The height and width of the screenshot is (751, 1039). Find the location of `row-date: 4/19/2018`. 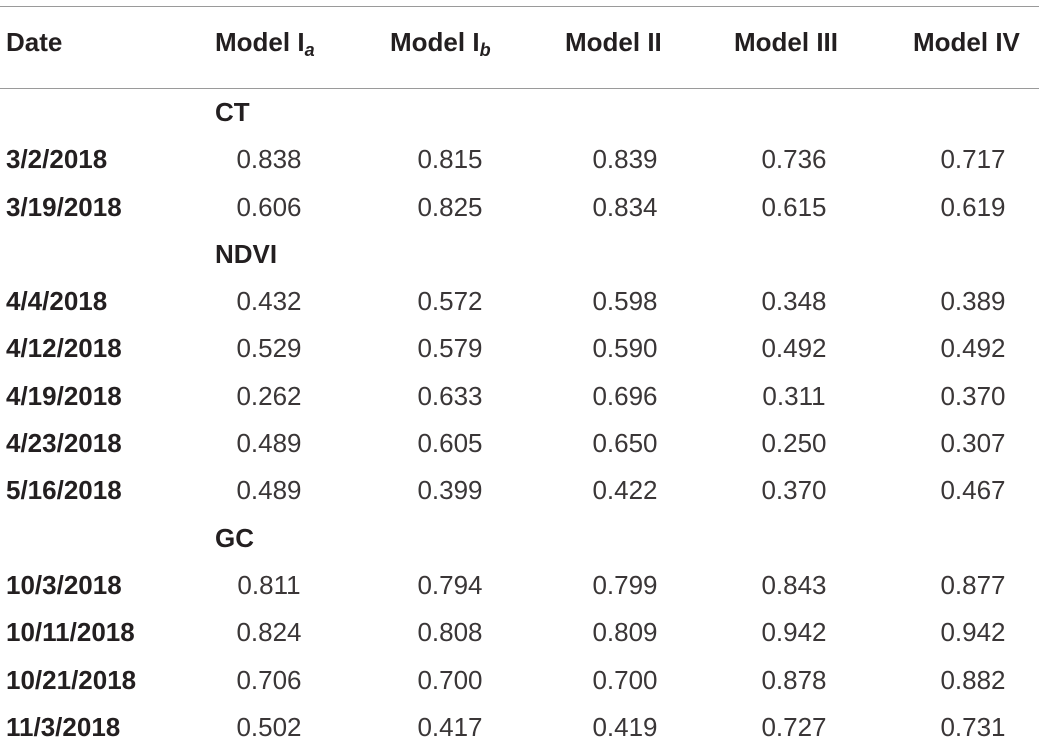

row-date: 4/19/2018 is located at coordinates (64, 395).